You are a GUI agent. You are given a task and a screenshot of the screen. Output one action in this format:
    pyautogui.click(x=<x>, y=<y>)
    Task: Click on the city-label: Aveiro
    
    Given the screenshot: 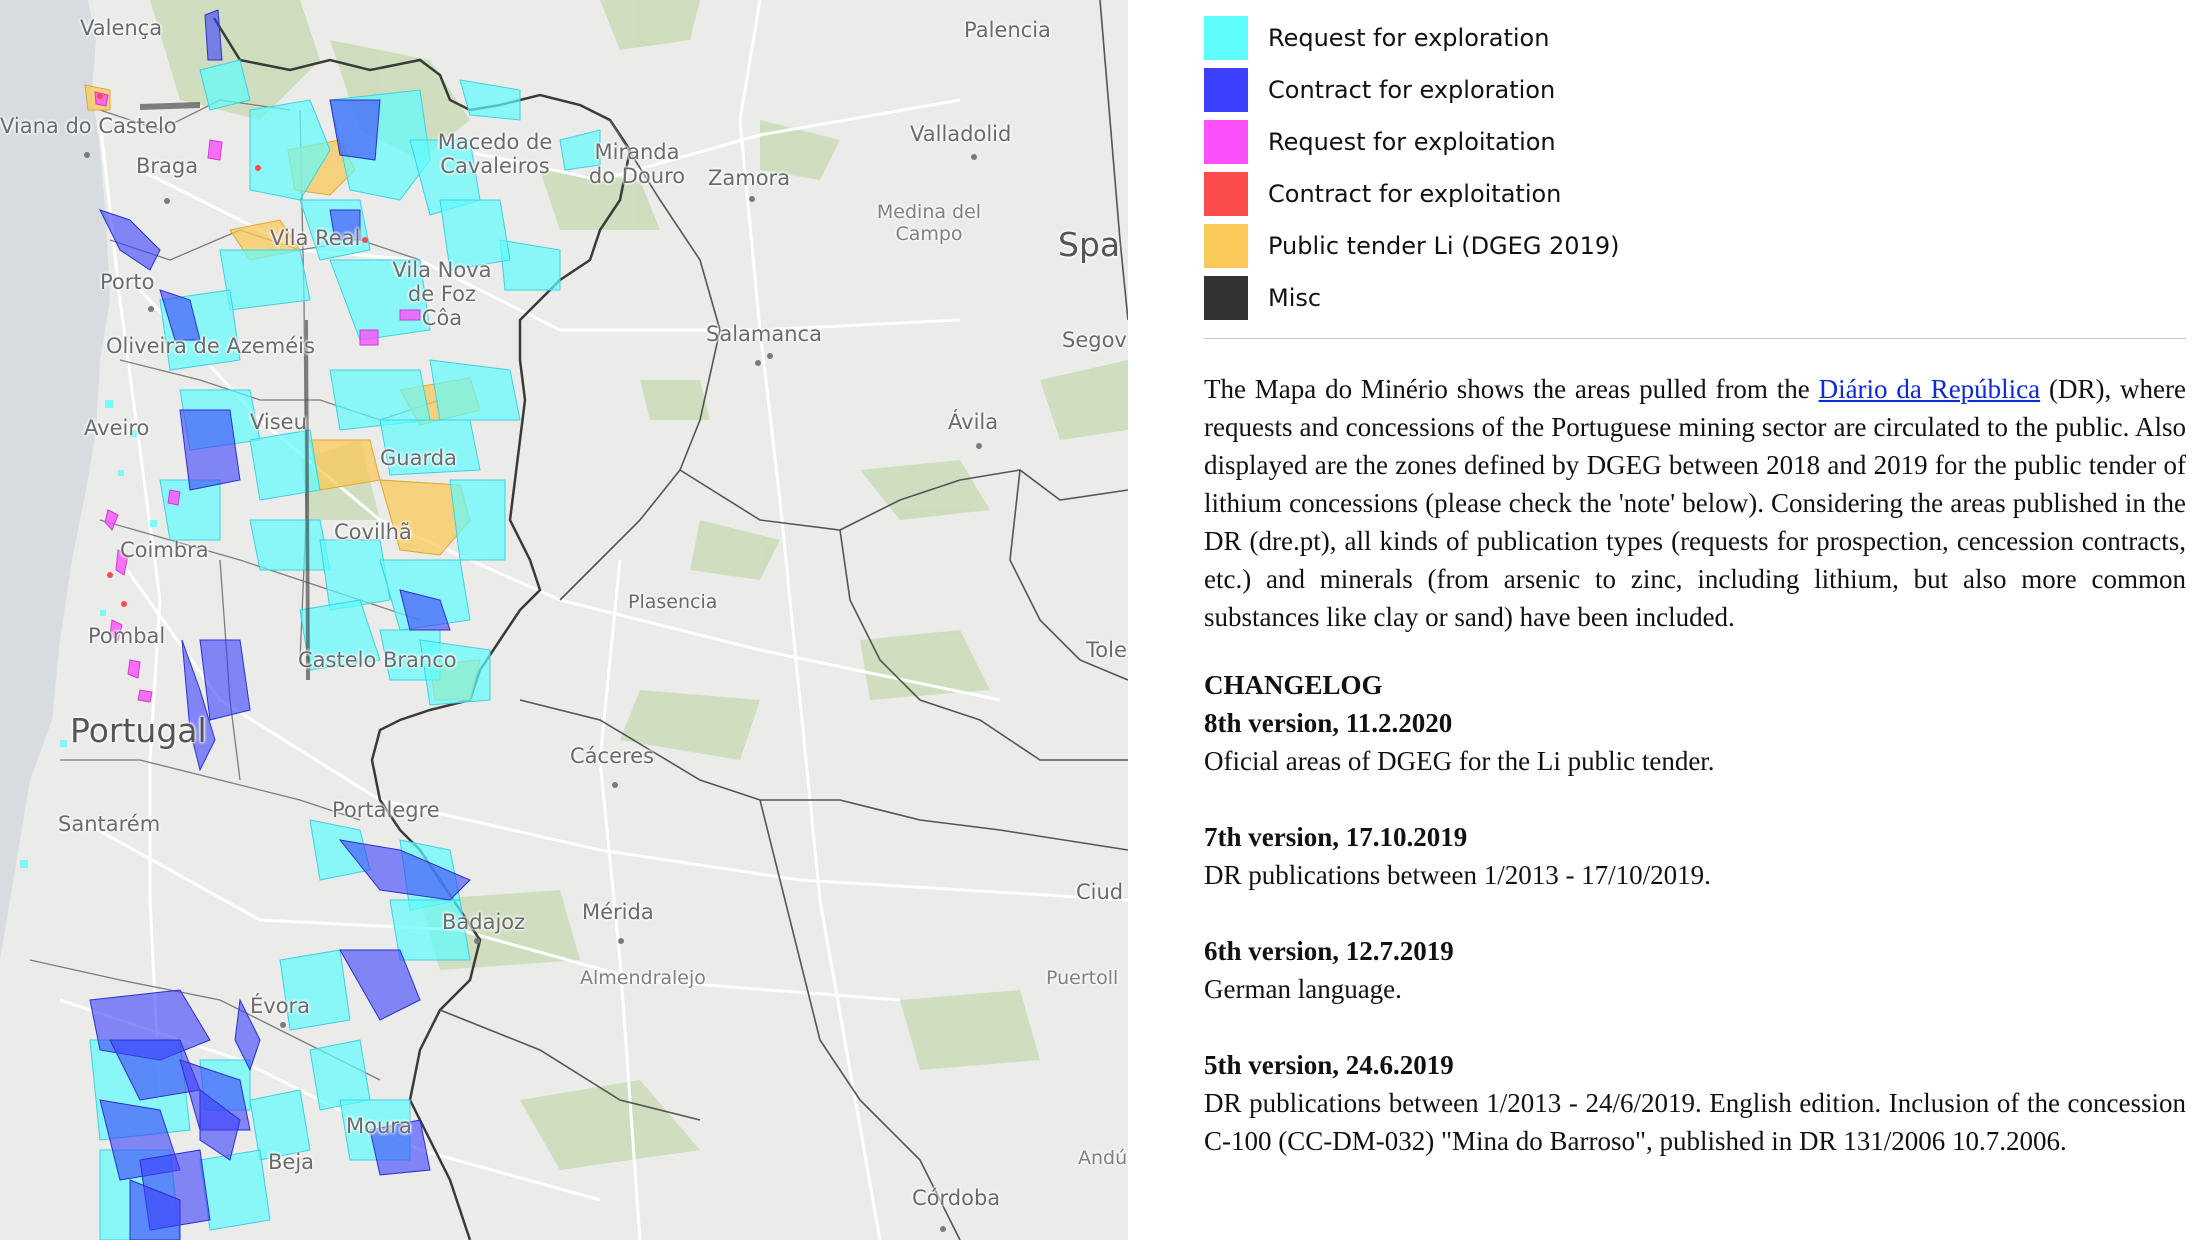 What is the action you would take?
    pyautogui.click(x=117, y=428)
    